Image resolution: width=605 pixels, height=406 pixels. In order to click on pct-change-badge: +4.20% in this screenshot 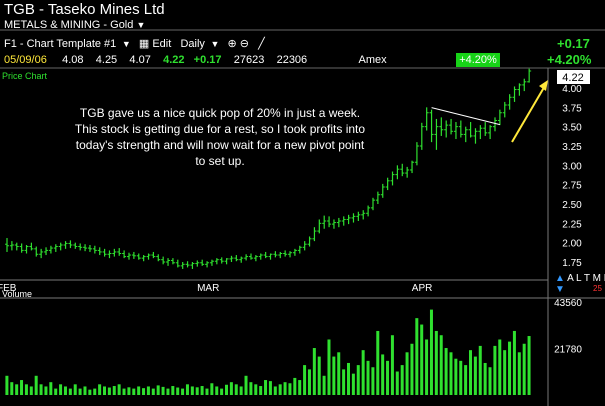, I will do `click(478, 60)`.